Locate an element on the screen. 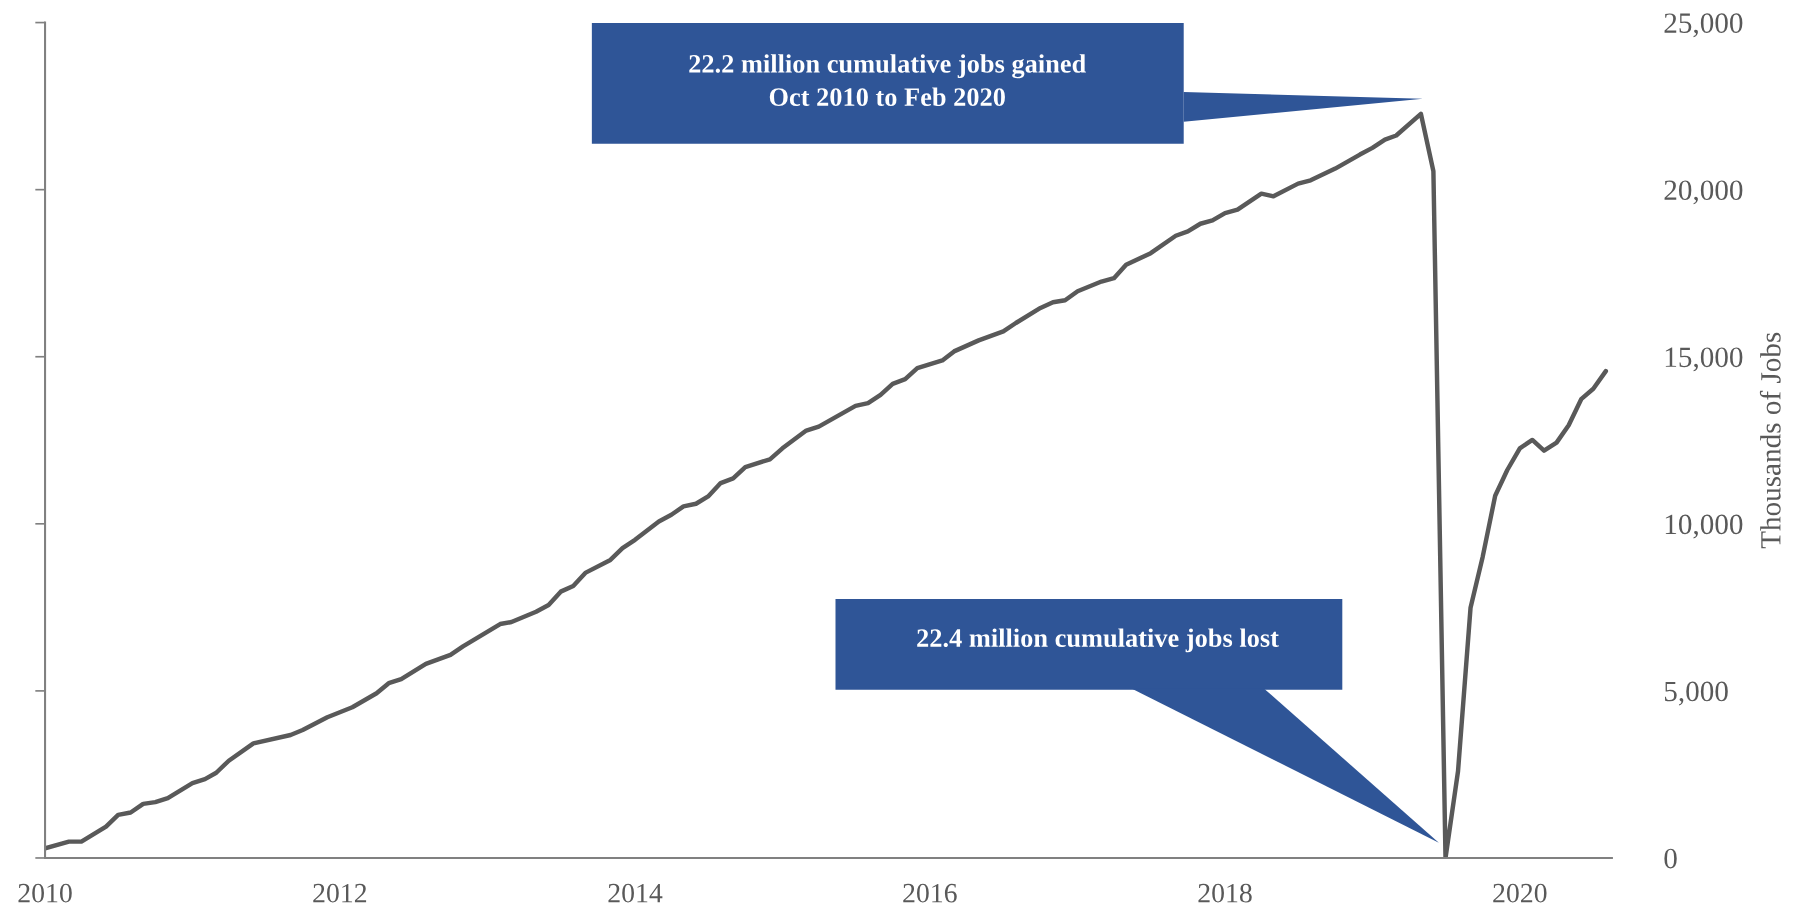  x-tick-label: 2018 is located at coordinates (1225, 893).